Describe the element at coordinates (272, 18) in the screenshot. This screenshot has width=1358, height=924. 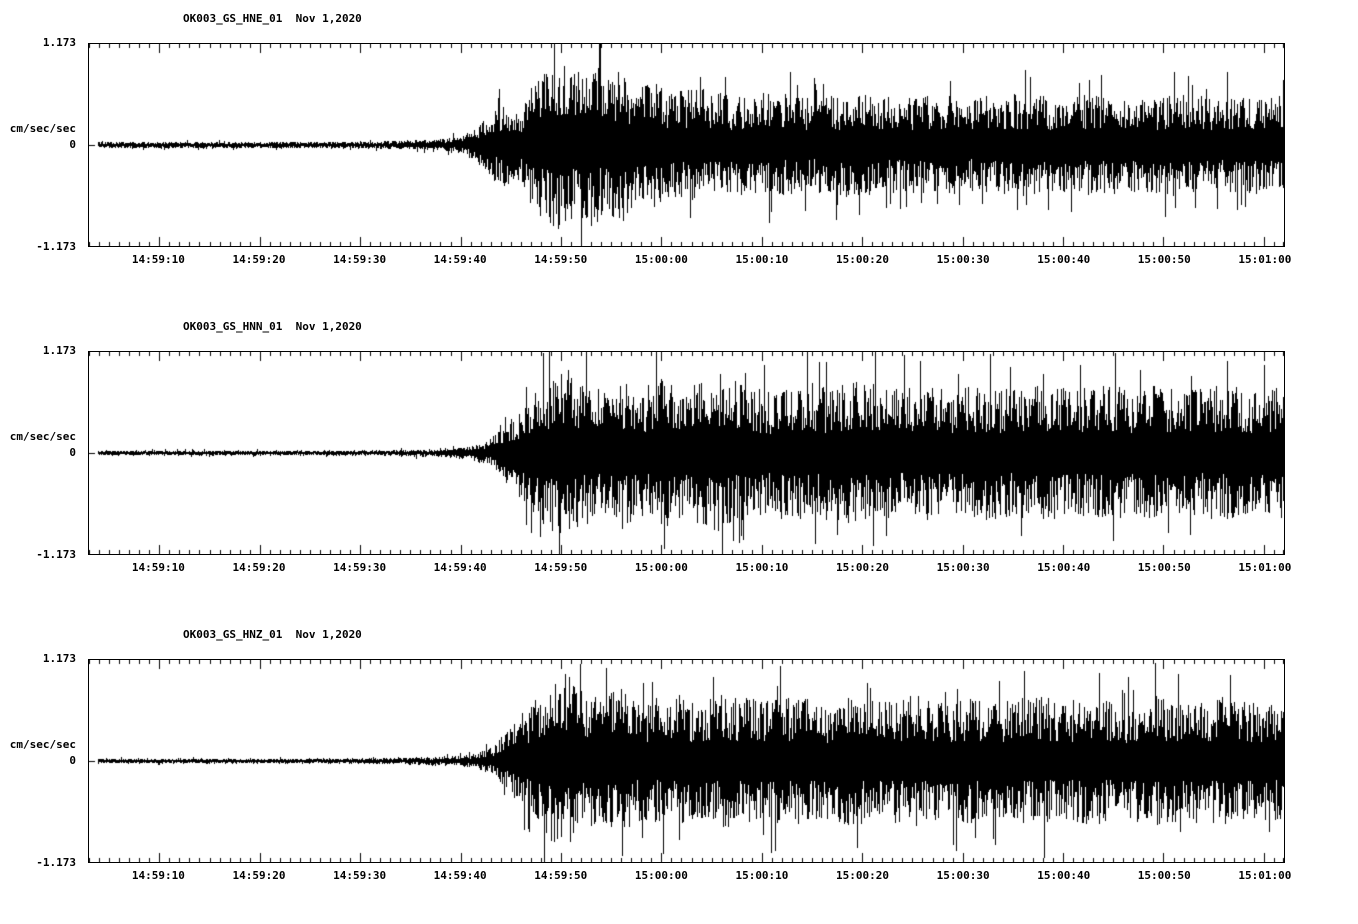
I see `panel-title: OK003_GS_HNE_01 Nov 1,2020` at that location.